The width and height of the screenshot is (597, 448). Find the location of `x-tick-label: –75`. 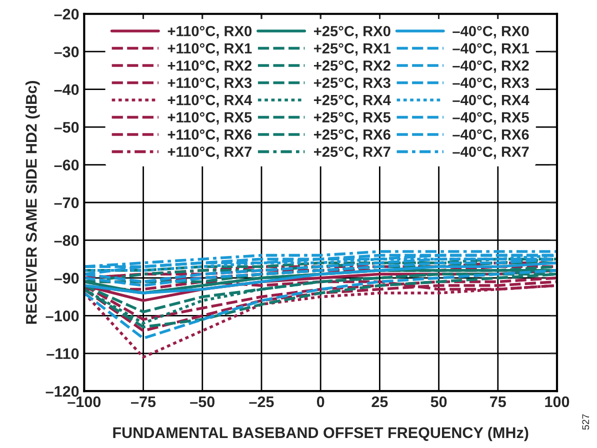

x-tick-label: –75 is located at coordinates (143, 402).